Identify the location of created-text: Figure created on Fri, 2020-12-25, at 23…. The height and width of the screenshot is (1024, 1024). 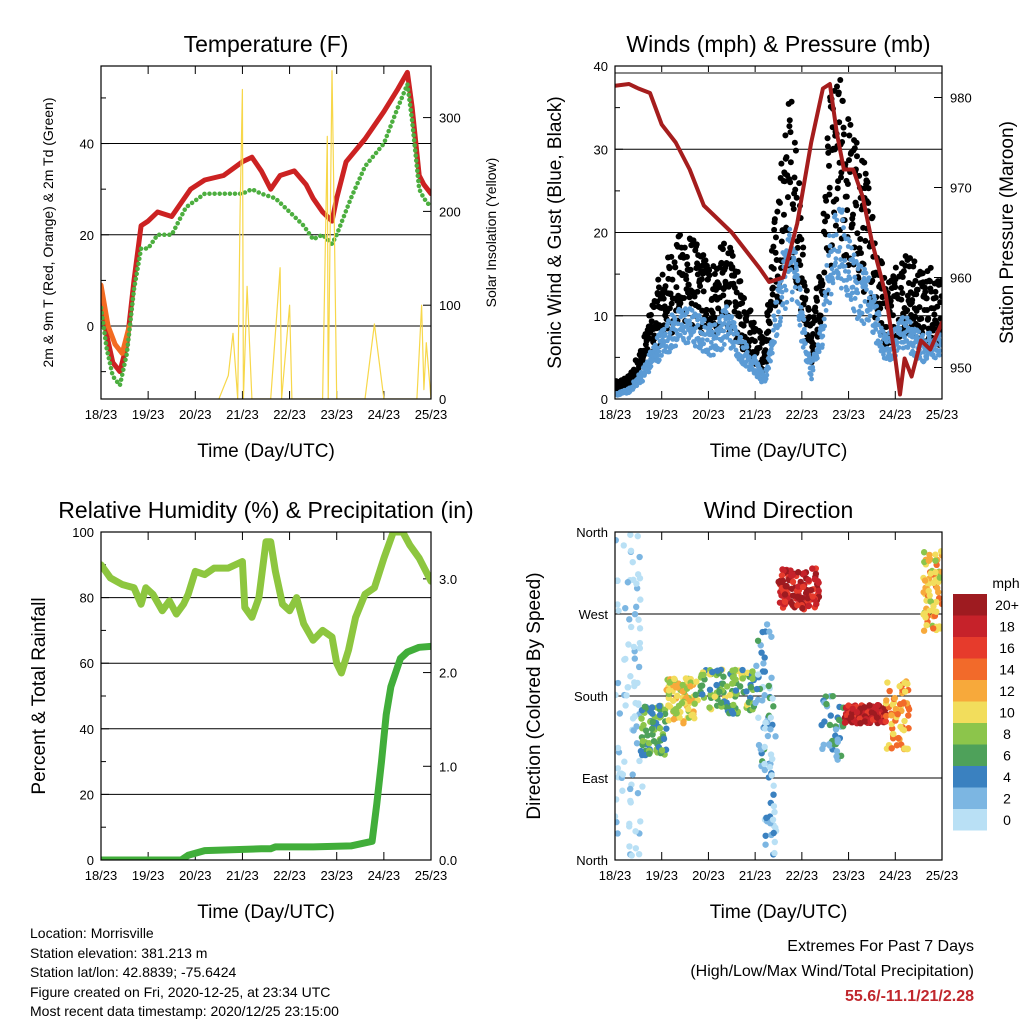
(180, 991).